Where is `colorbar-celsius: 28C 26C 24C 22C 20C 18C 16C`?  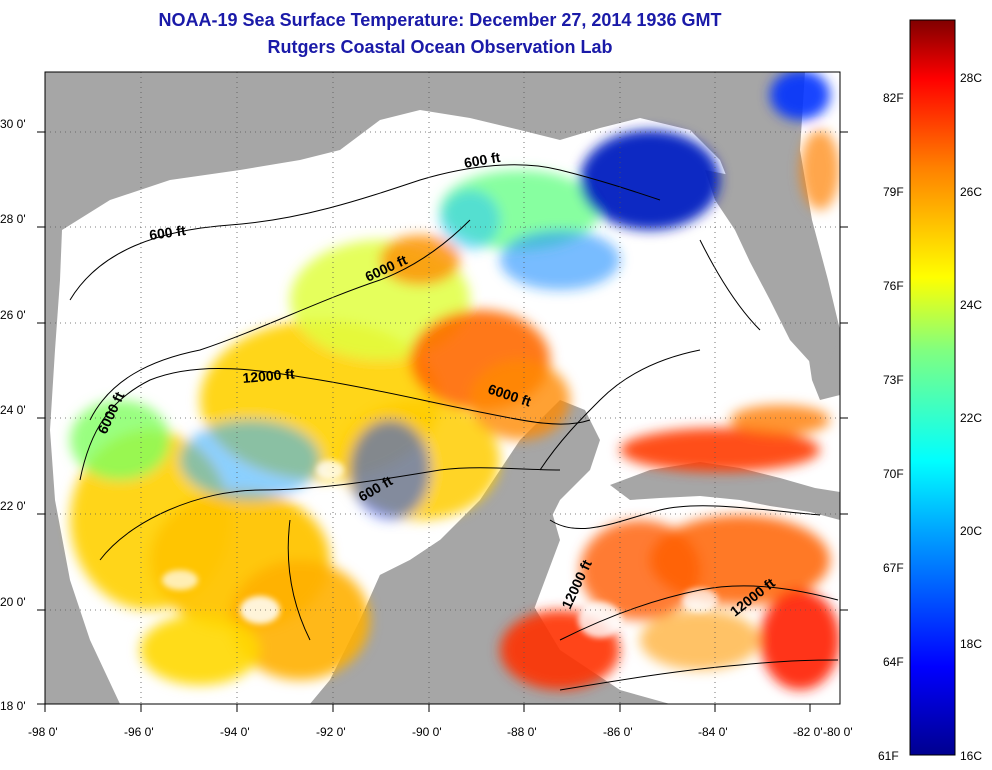 colorbar-celsius: 28C 26C 24C 22C 20C 18C 16C is located at coordinates (971, 417).